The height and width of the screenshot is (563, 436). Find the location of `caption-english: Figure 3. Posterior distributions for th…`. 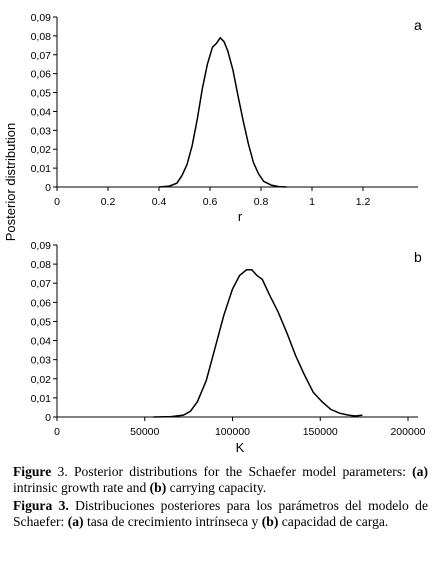

caption-english: Figure 3. Posterior distributions for th… is located at coordinates (220, 479).